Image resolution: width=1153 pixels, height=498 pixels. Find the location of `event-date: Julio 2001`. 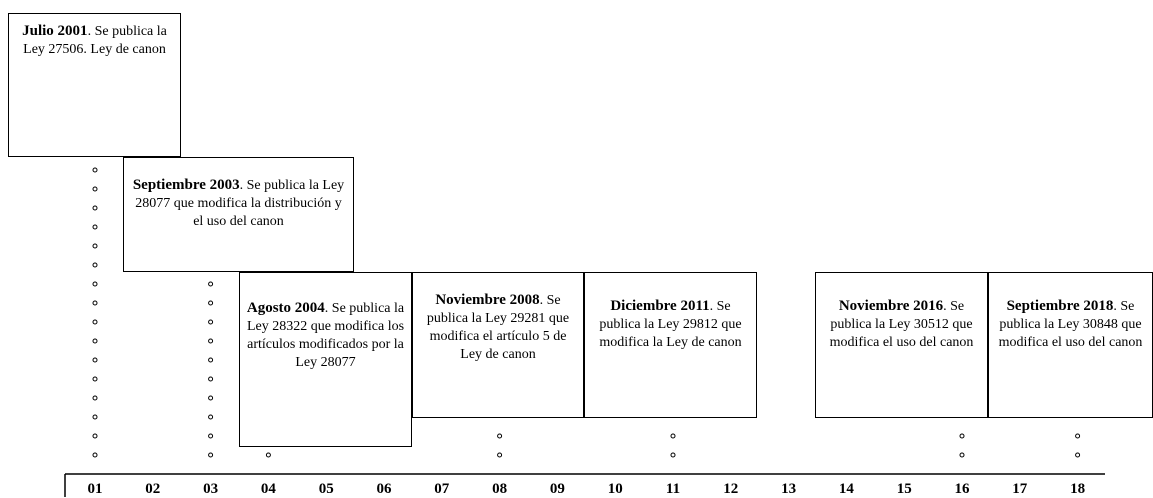

event-date: Julio 2001 is located at coordinates (55, 31).